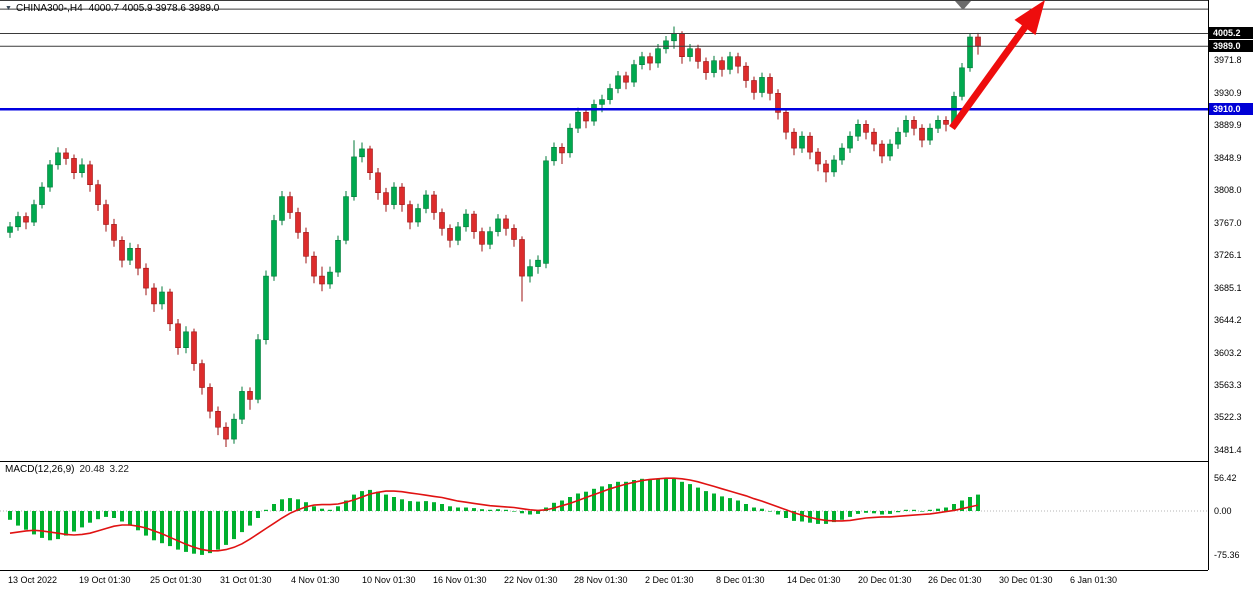  Describe the element at coordinates (1231, 46) in the screenshot. I see `price-badge-3989.0: 3989.0` at that location.